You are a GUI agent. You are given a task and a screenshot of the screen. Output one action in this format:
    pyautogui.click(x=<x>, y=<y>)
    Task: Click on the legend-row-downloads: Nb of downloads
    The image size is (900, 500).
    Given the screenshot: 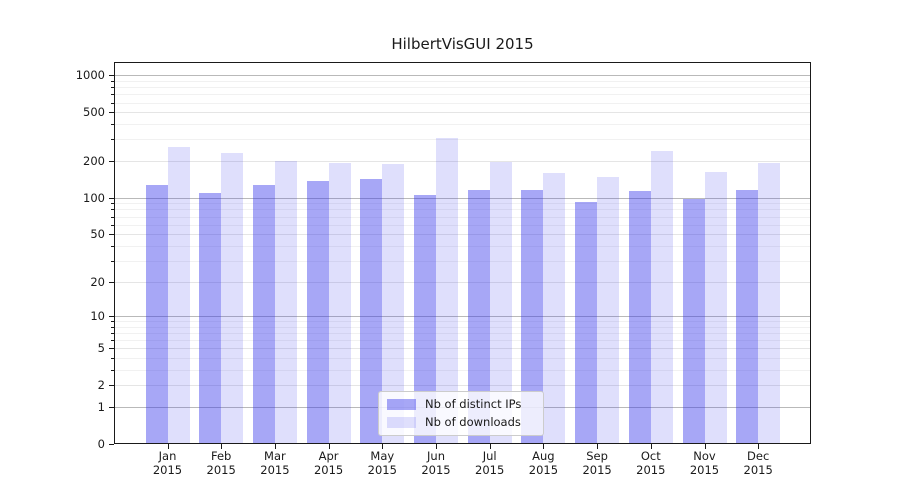 What is the action you would take?
    pyautogui.click(x=461, y=421)
    